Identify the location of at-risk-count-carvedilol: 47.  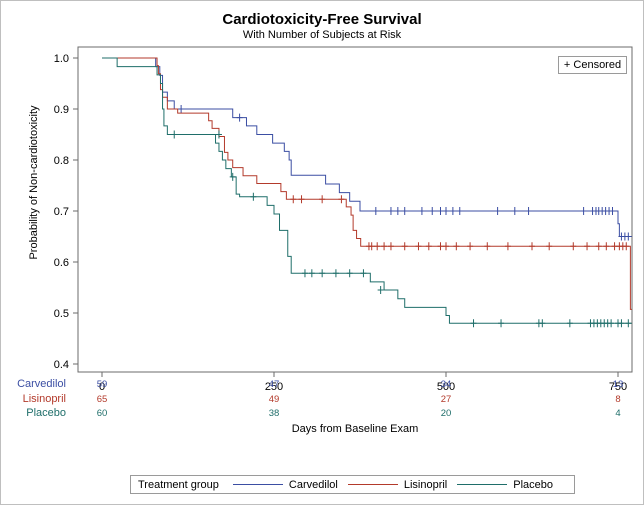
(274, 384).